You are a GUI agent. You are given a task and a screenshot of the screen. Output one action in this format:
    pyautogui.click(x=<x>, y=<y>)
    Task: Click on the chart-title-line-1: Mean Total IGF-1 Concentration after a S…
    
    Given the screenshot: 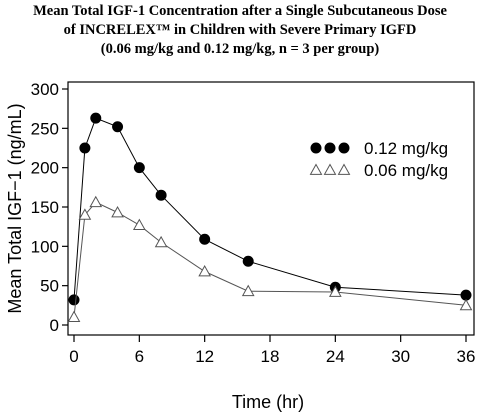 What is the action you would take?
    pyautogui.click(x=240, y=11)
    